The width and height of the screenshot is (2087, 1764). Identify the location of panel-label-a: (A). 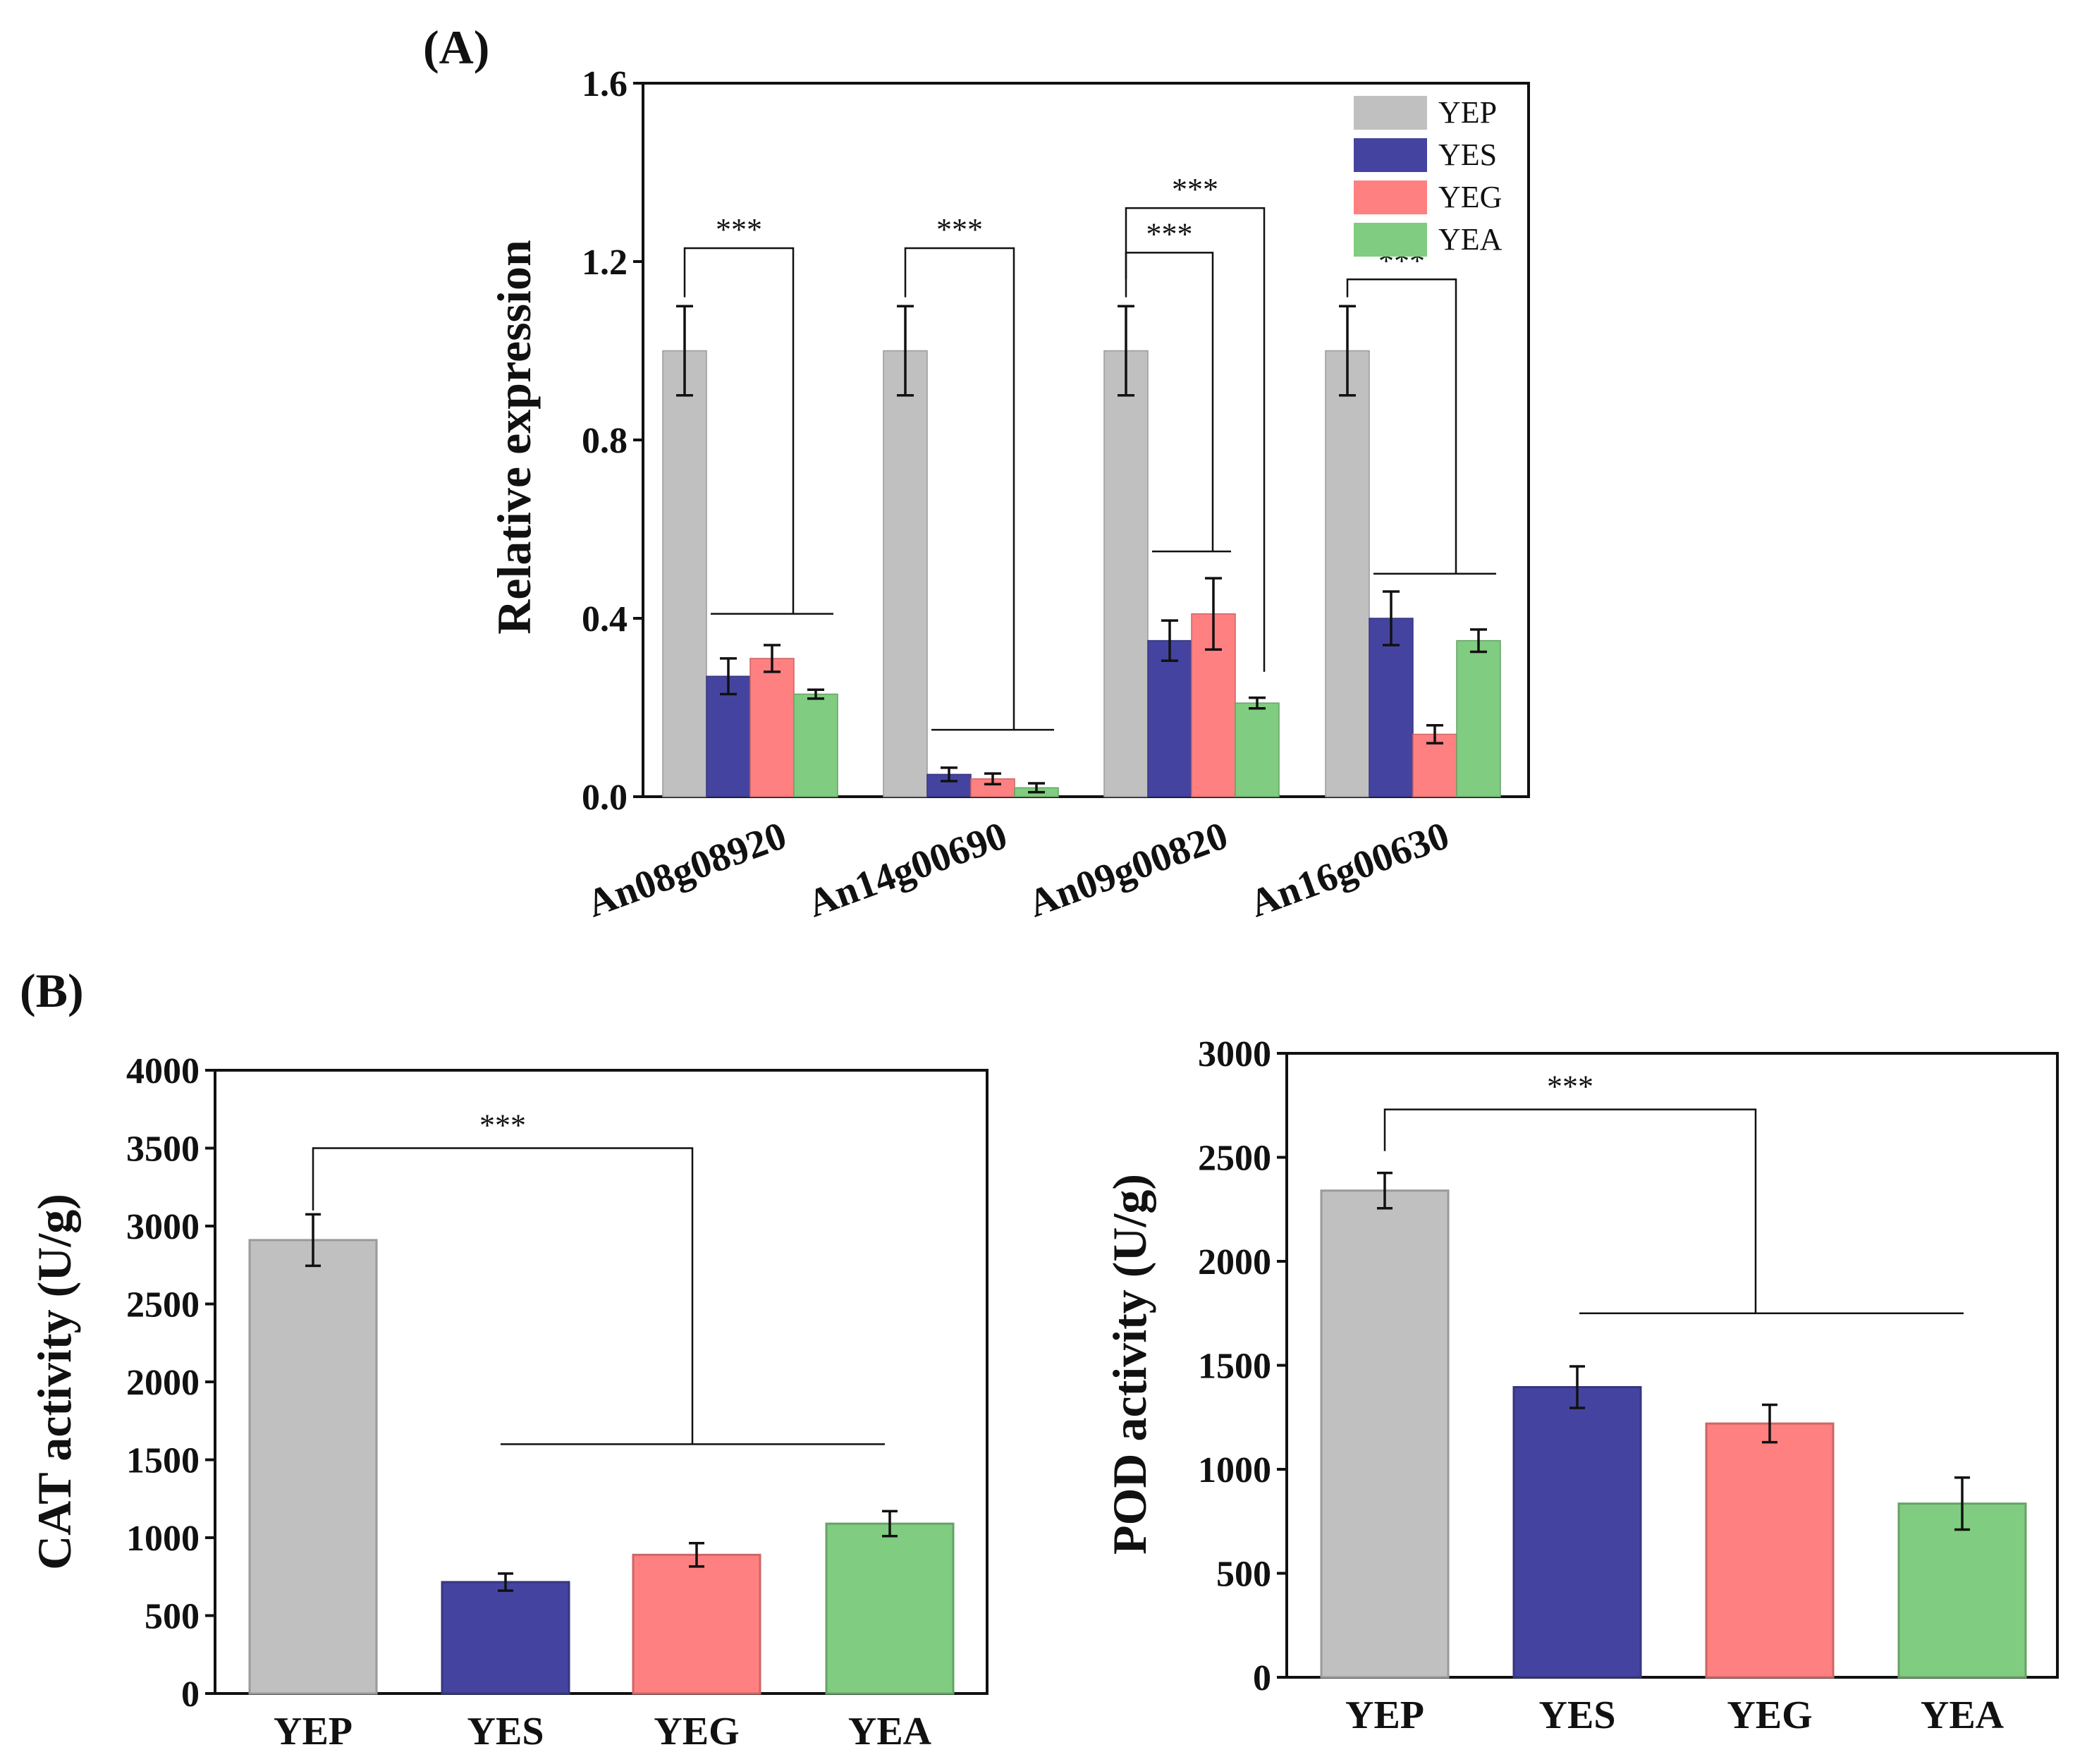
(456, 47).